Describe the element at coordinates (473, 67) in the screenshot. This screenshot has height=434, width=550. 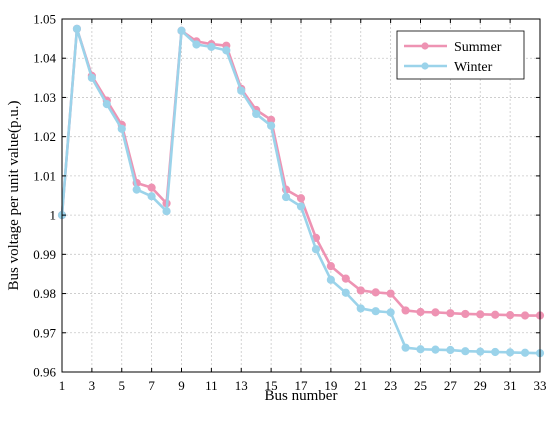
I see `legend-label-winter: Winter` at that location.